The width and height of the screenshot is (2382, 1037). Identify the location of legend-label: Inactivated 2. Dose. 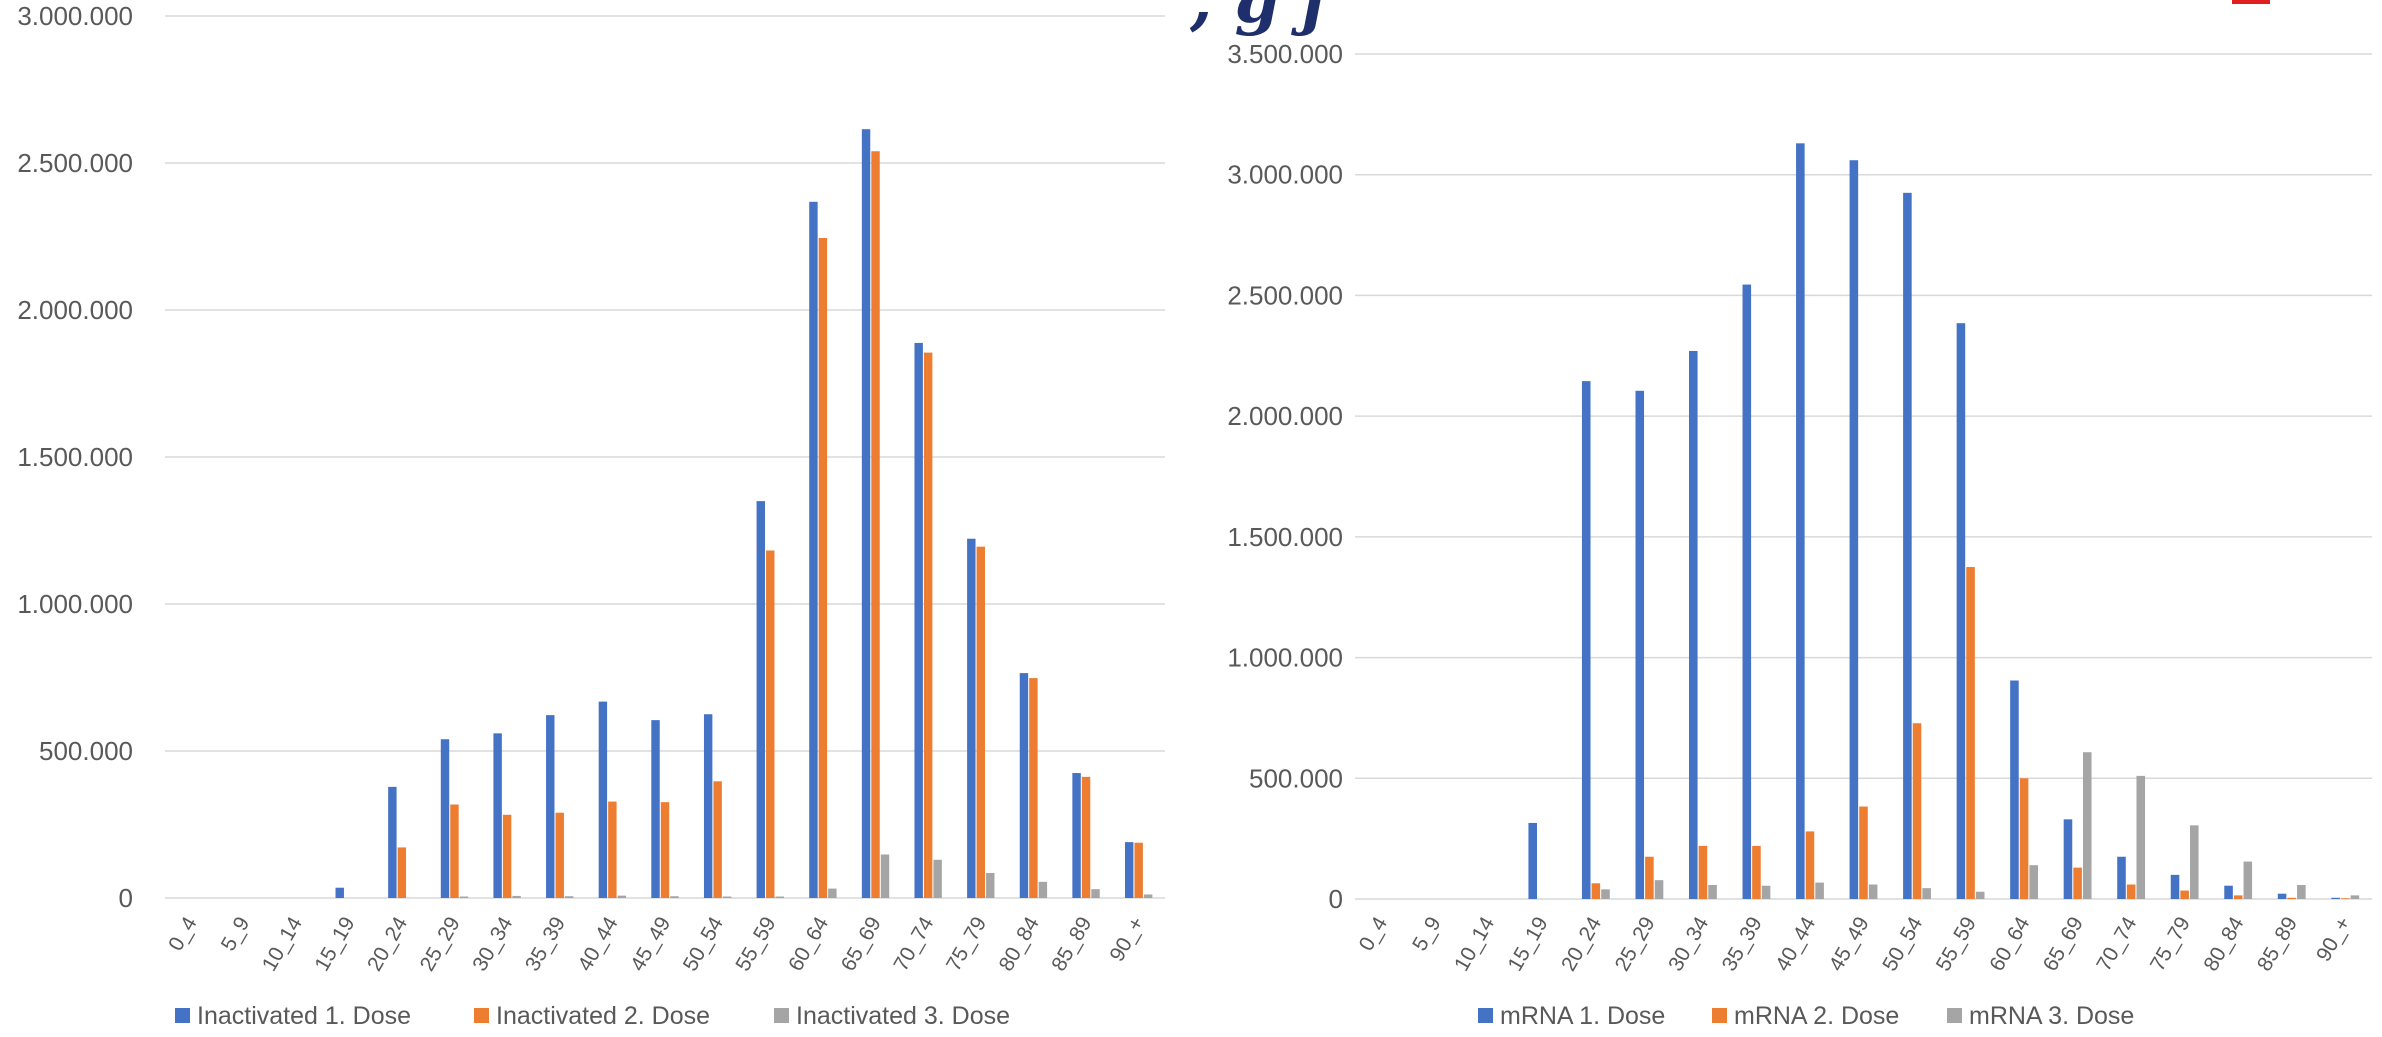
(603, 1016).